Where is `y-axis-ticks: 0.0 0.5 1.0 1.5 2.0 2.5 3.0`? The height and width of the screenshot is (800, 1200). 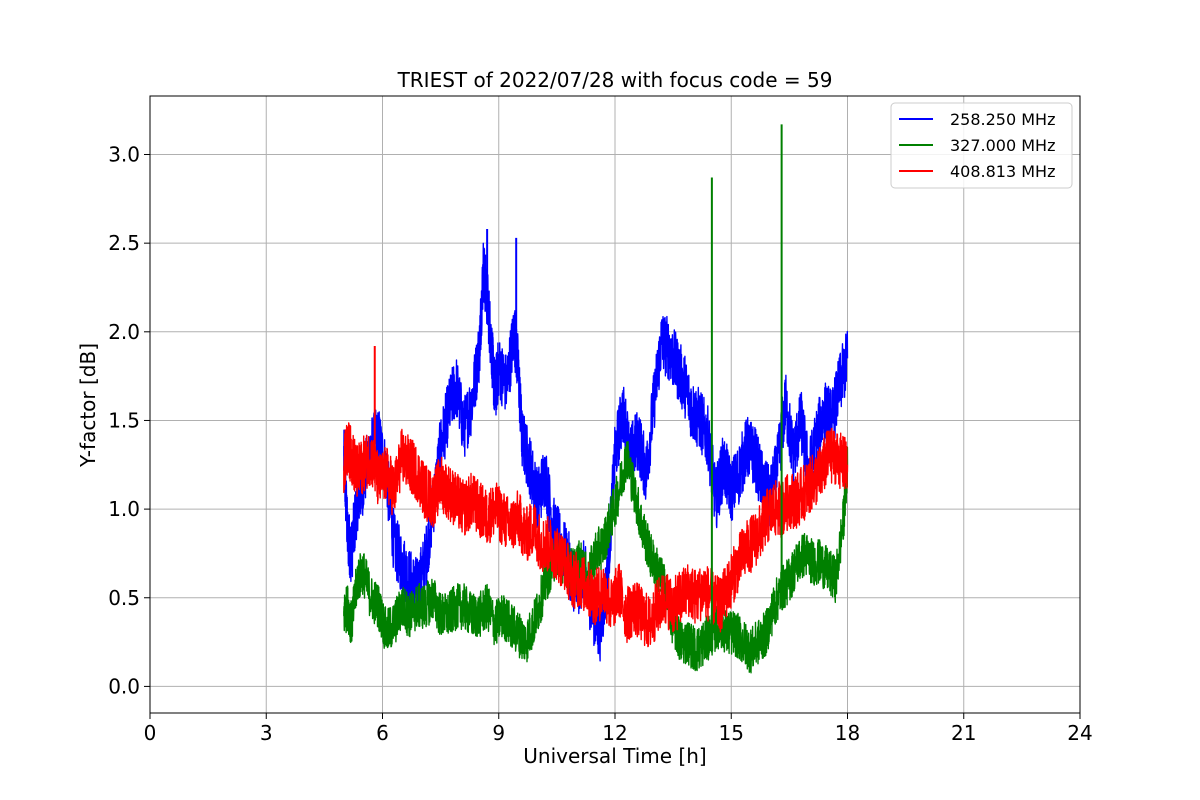
y-axis-ticks: 0.0 0.5 1.0 1.5 2.0 2.5 3.0 is located at coordinates (129, 420).